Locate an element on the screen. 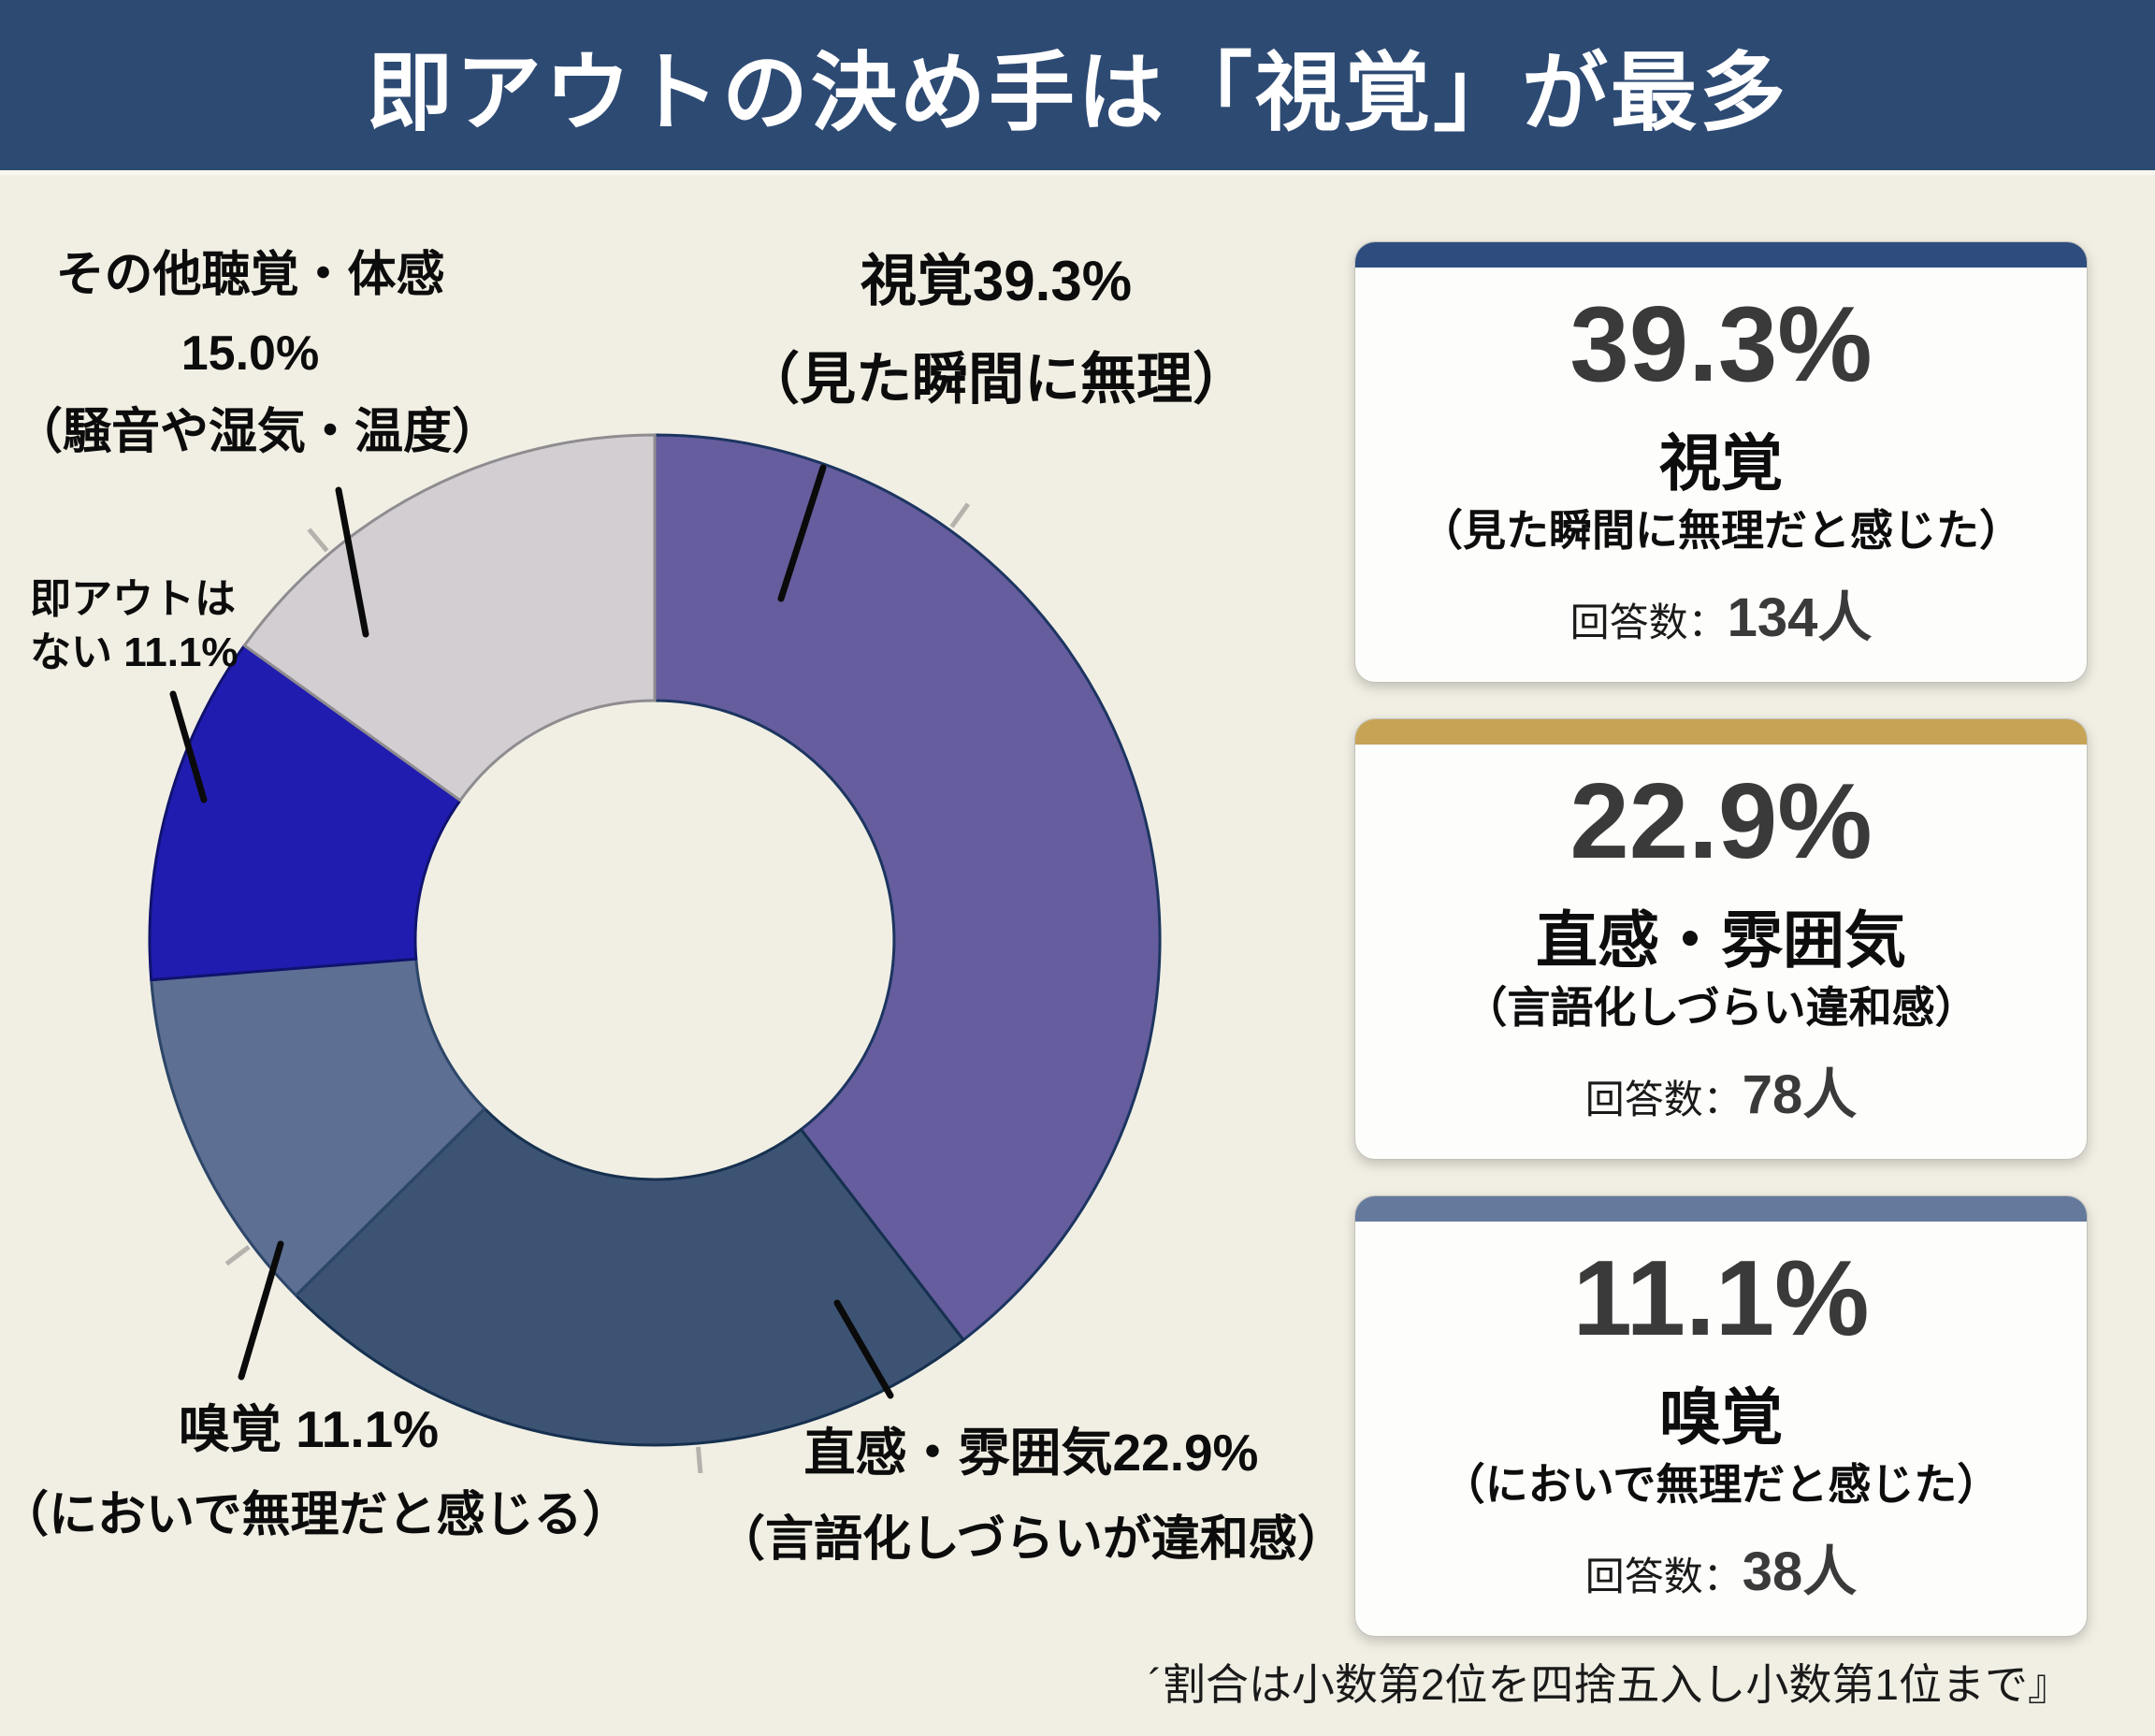 The height and width of the screenshot is (1736, 2155). stat-card-vision: 39.3% 視覚 （見た瞬間に無理だと感じた） 回答数： 134人 is located at coordinates (1721, 462).